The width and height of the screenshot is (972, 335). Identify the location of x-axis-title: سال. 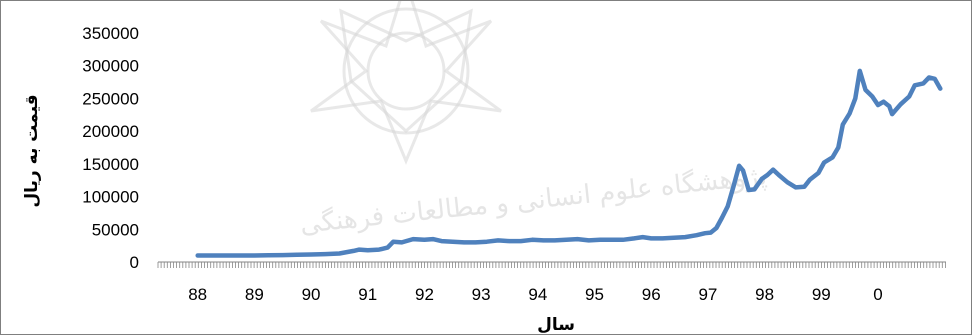
(556, 324).